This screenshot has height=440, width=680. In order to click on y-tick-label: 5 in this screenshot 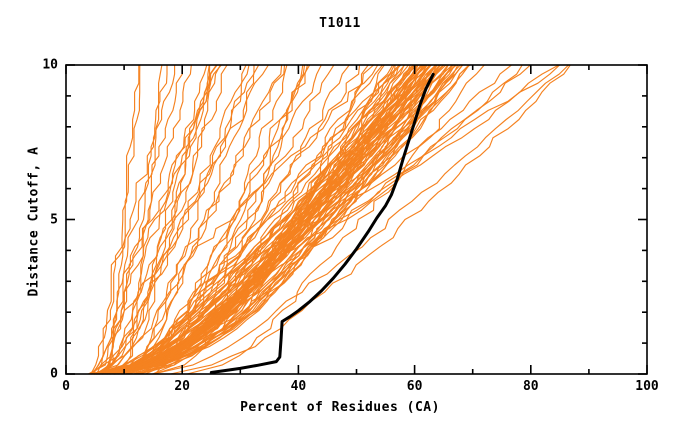, I will do `click(54, 219)`.